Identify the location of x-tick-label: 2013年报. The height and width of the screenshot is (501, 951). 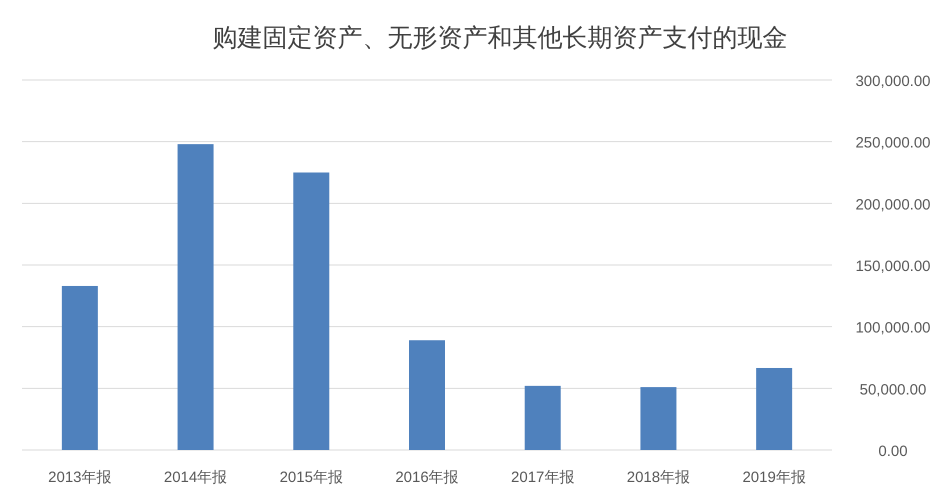
(80, 477).